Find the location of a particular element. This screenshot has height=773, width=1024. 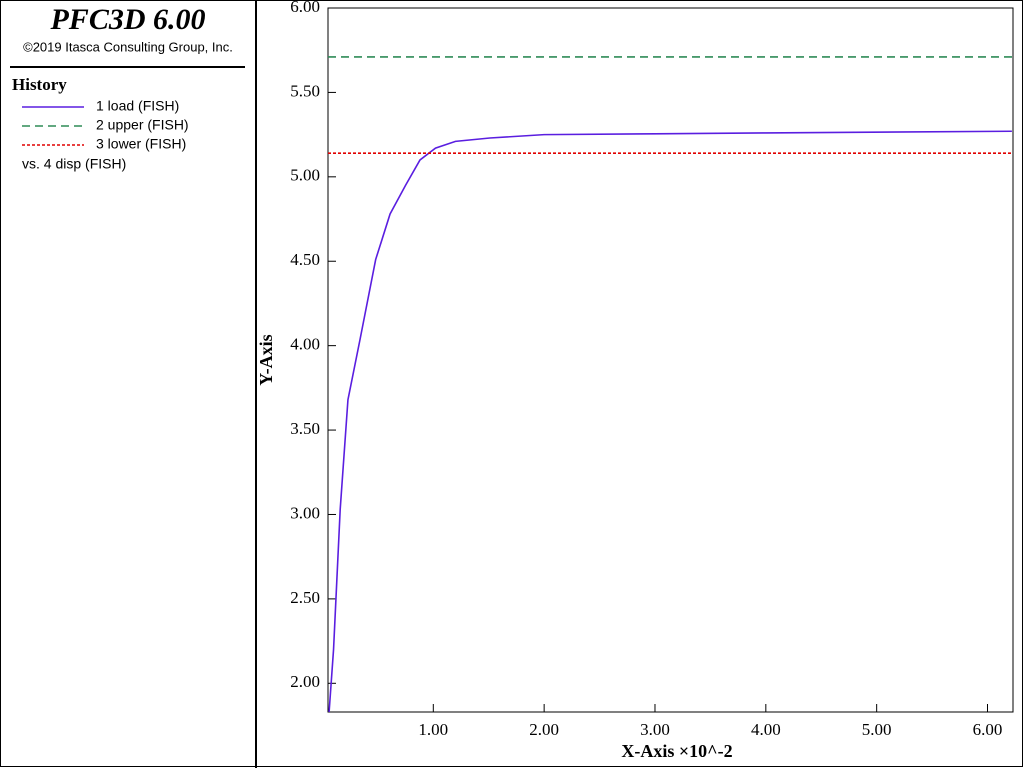

x-tick-label: 2.00 is located at coordinates (544, 729).